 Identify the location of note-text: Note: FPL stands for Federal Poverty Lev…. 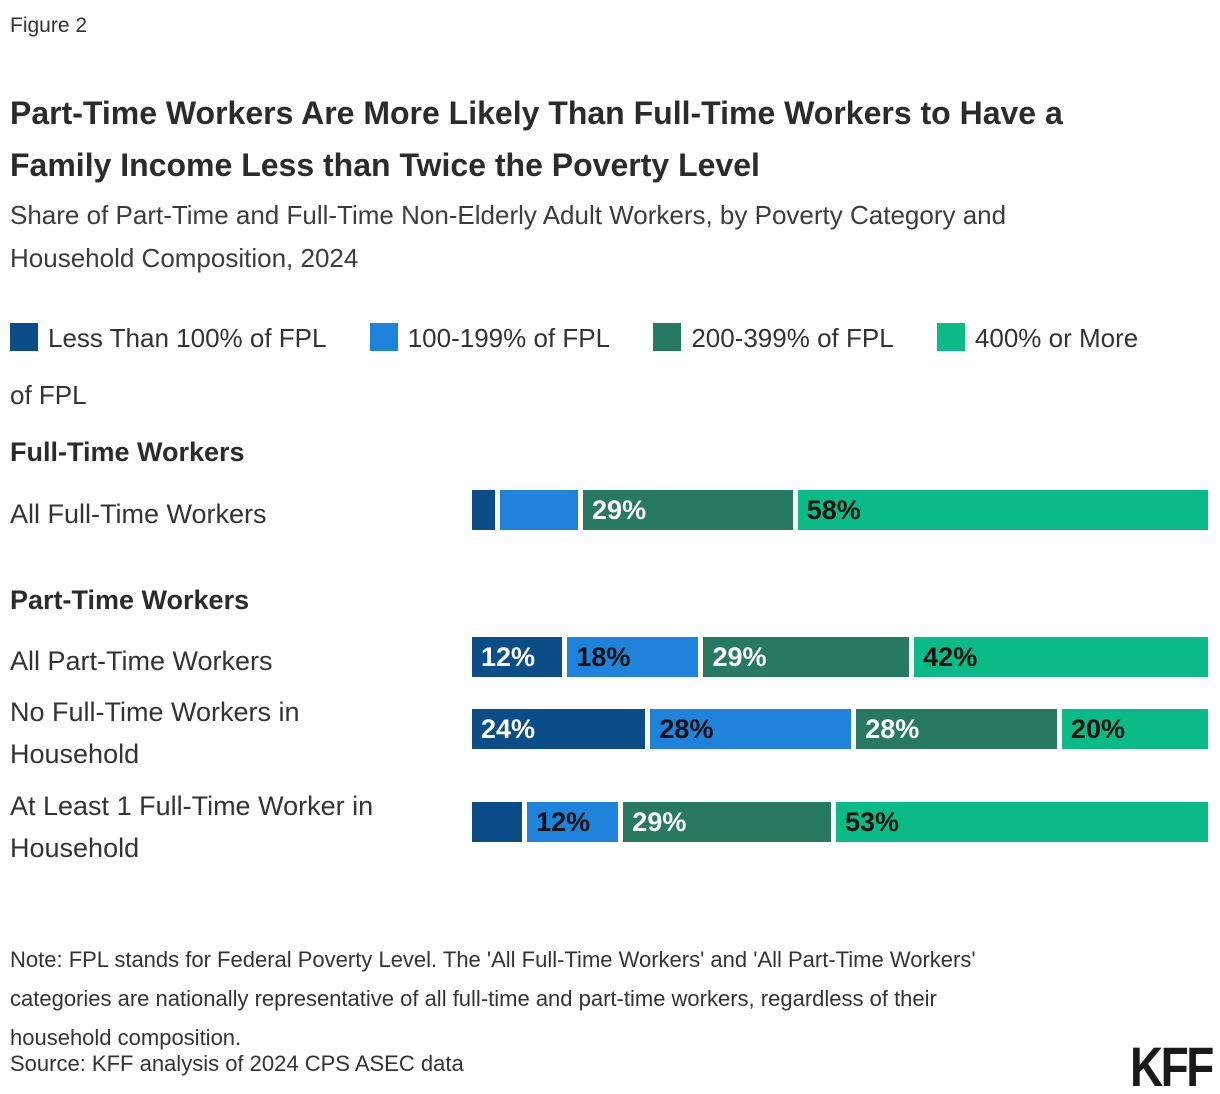
(493, 998).